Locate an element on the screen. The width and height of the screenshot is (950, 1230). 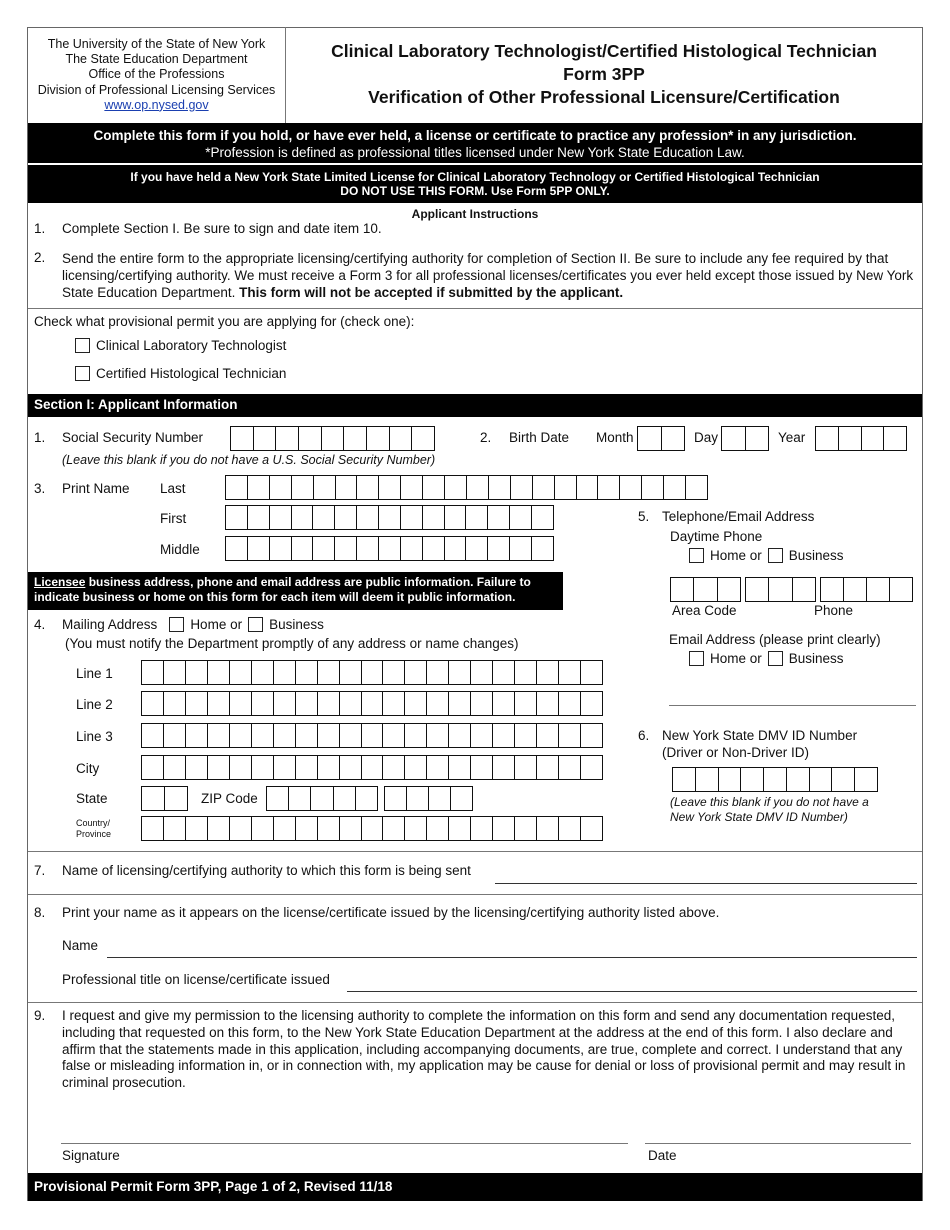
last-name-input is located at coordinates (466, 487).